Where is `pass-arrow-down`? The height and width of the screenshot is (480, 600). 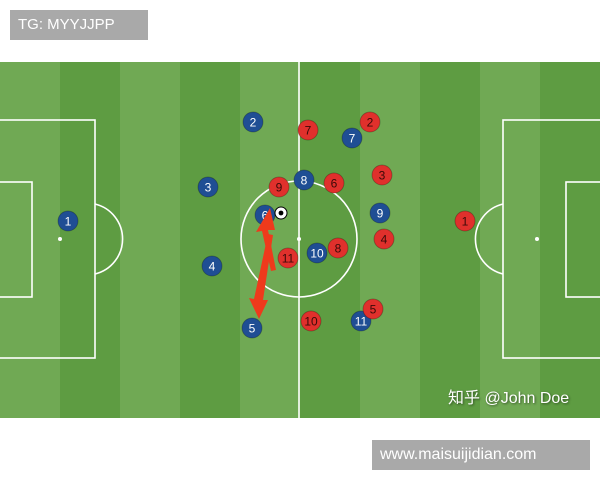
pass-arrow-down is located at coordinates (261, 276).